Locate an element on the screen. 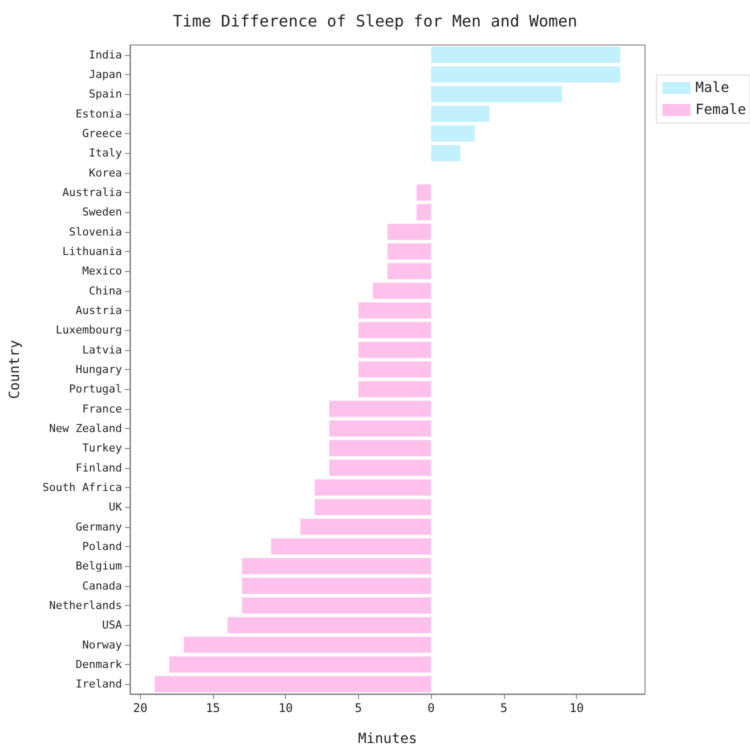 The image size is (750, 751). x-tick-label: 20 is located at coordinates (140, 708).